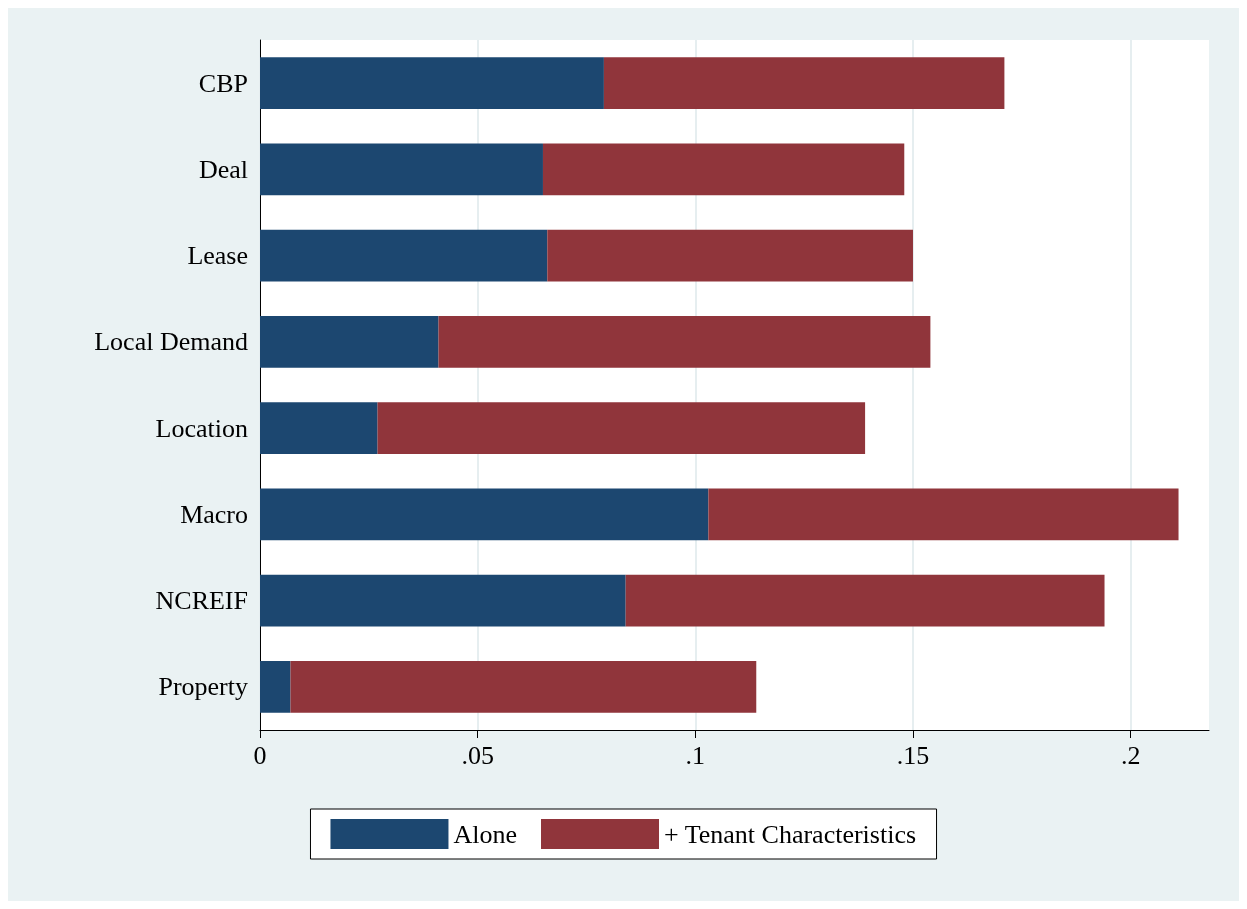 The width and height of the screenshot is (1247, 909). What do you see at coordinates (913, 755) in the screenshot?
I see `x-tick-label: .15` at bounding box center [913, 755].